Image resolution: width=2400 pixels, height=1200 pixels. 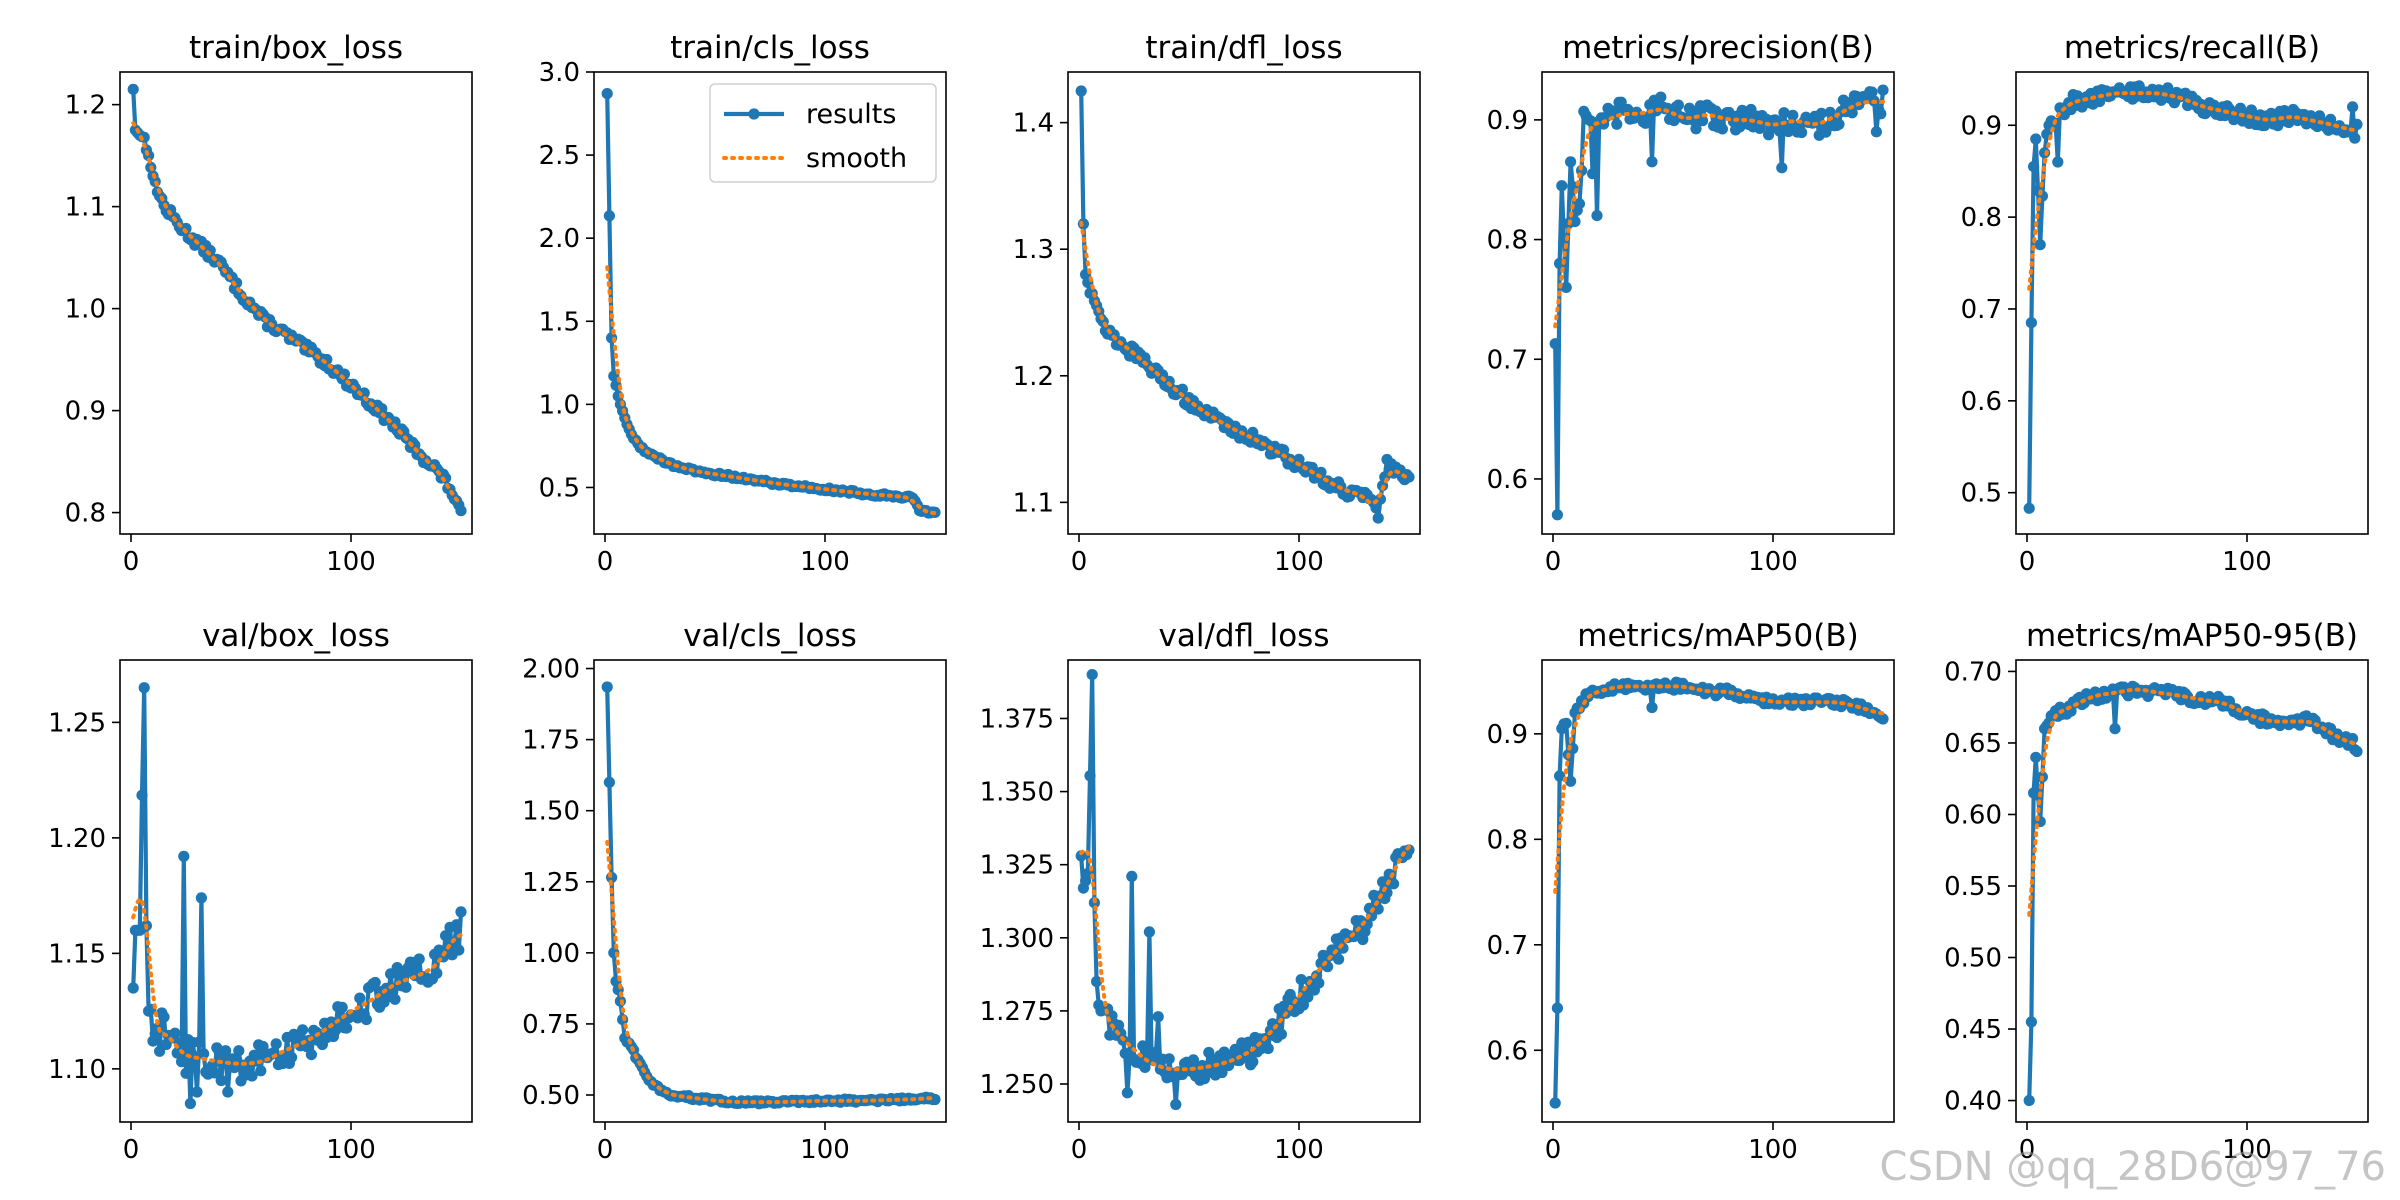 What do you see at coordinates (1973, 744) in the screenshot?
I see `y-tick-label: 0.65` at bounding box center [1973, 744].